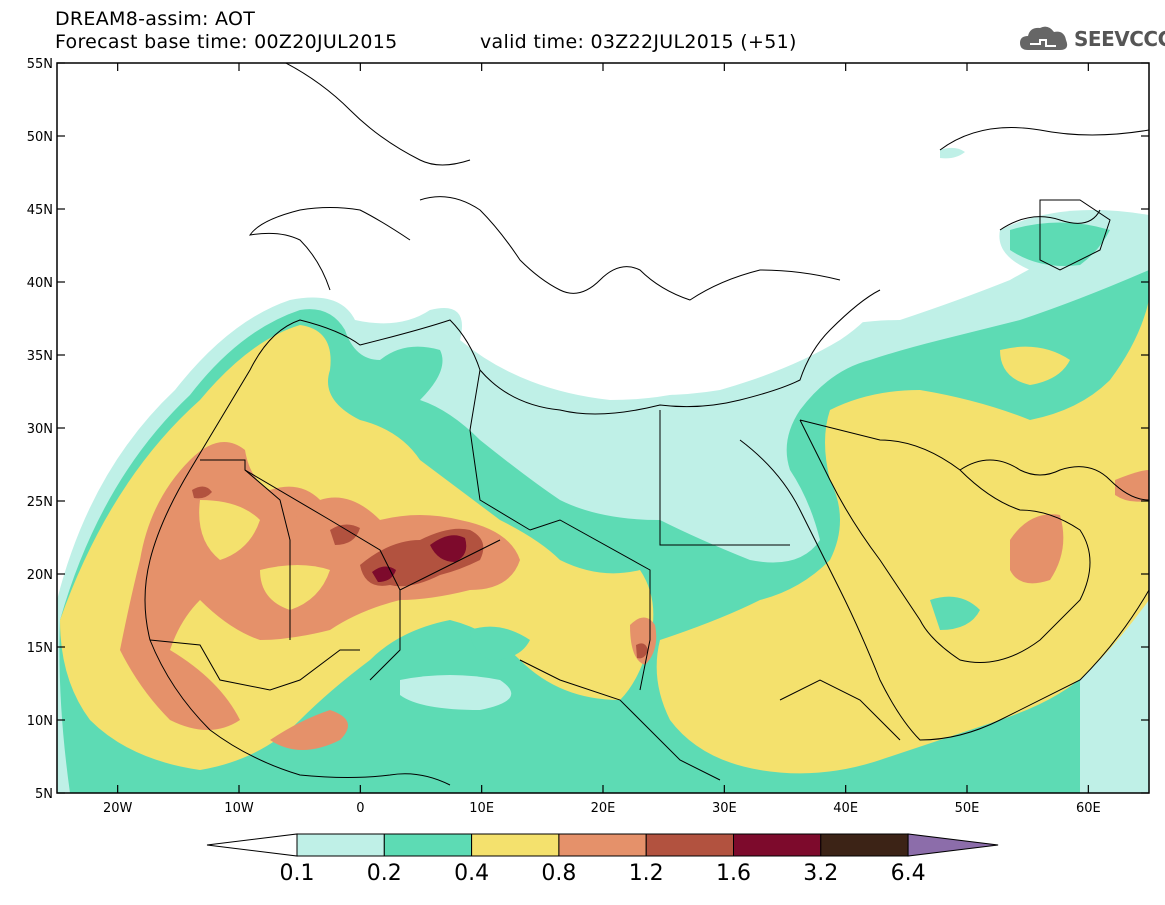 This screenshot has height=905, width=1165. What do you see at coordinates (40, 283) in the screenshot?
I see `lat-label: 40N` at bounding box center [40, 283].